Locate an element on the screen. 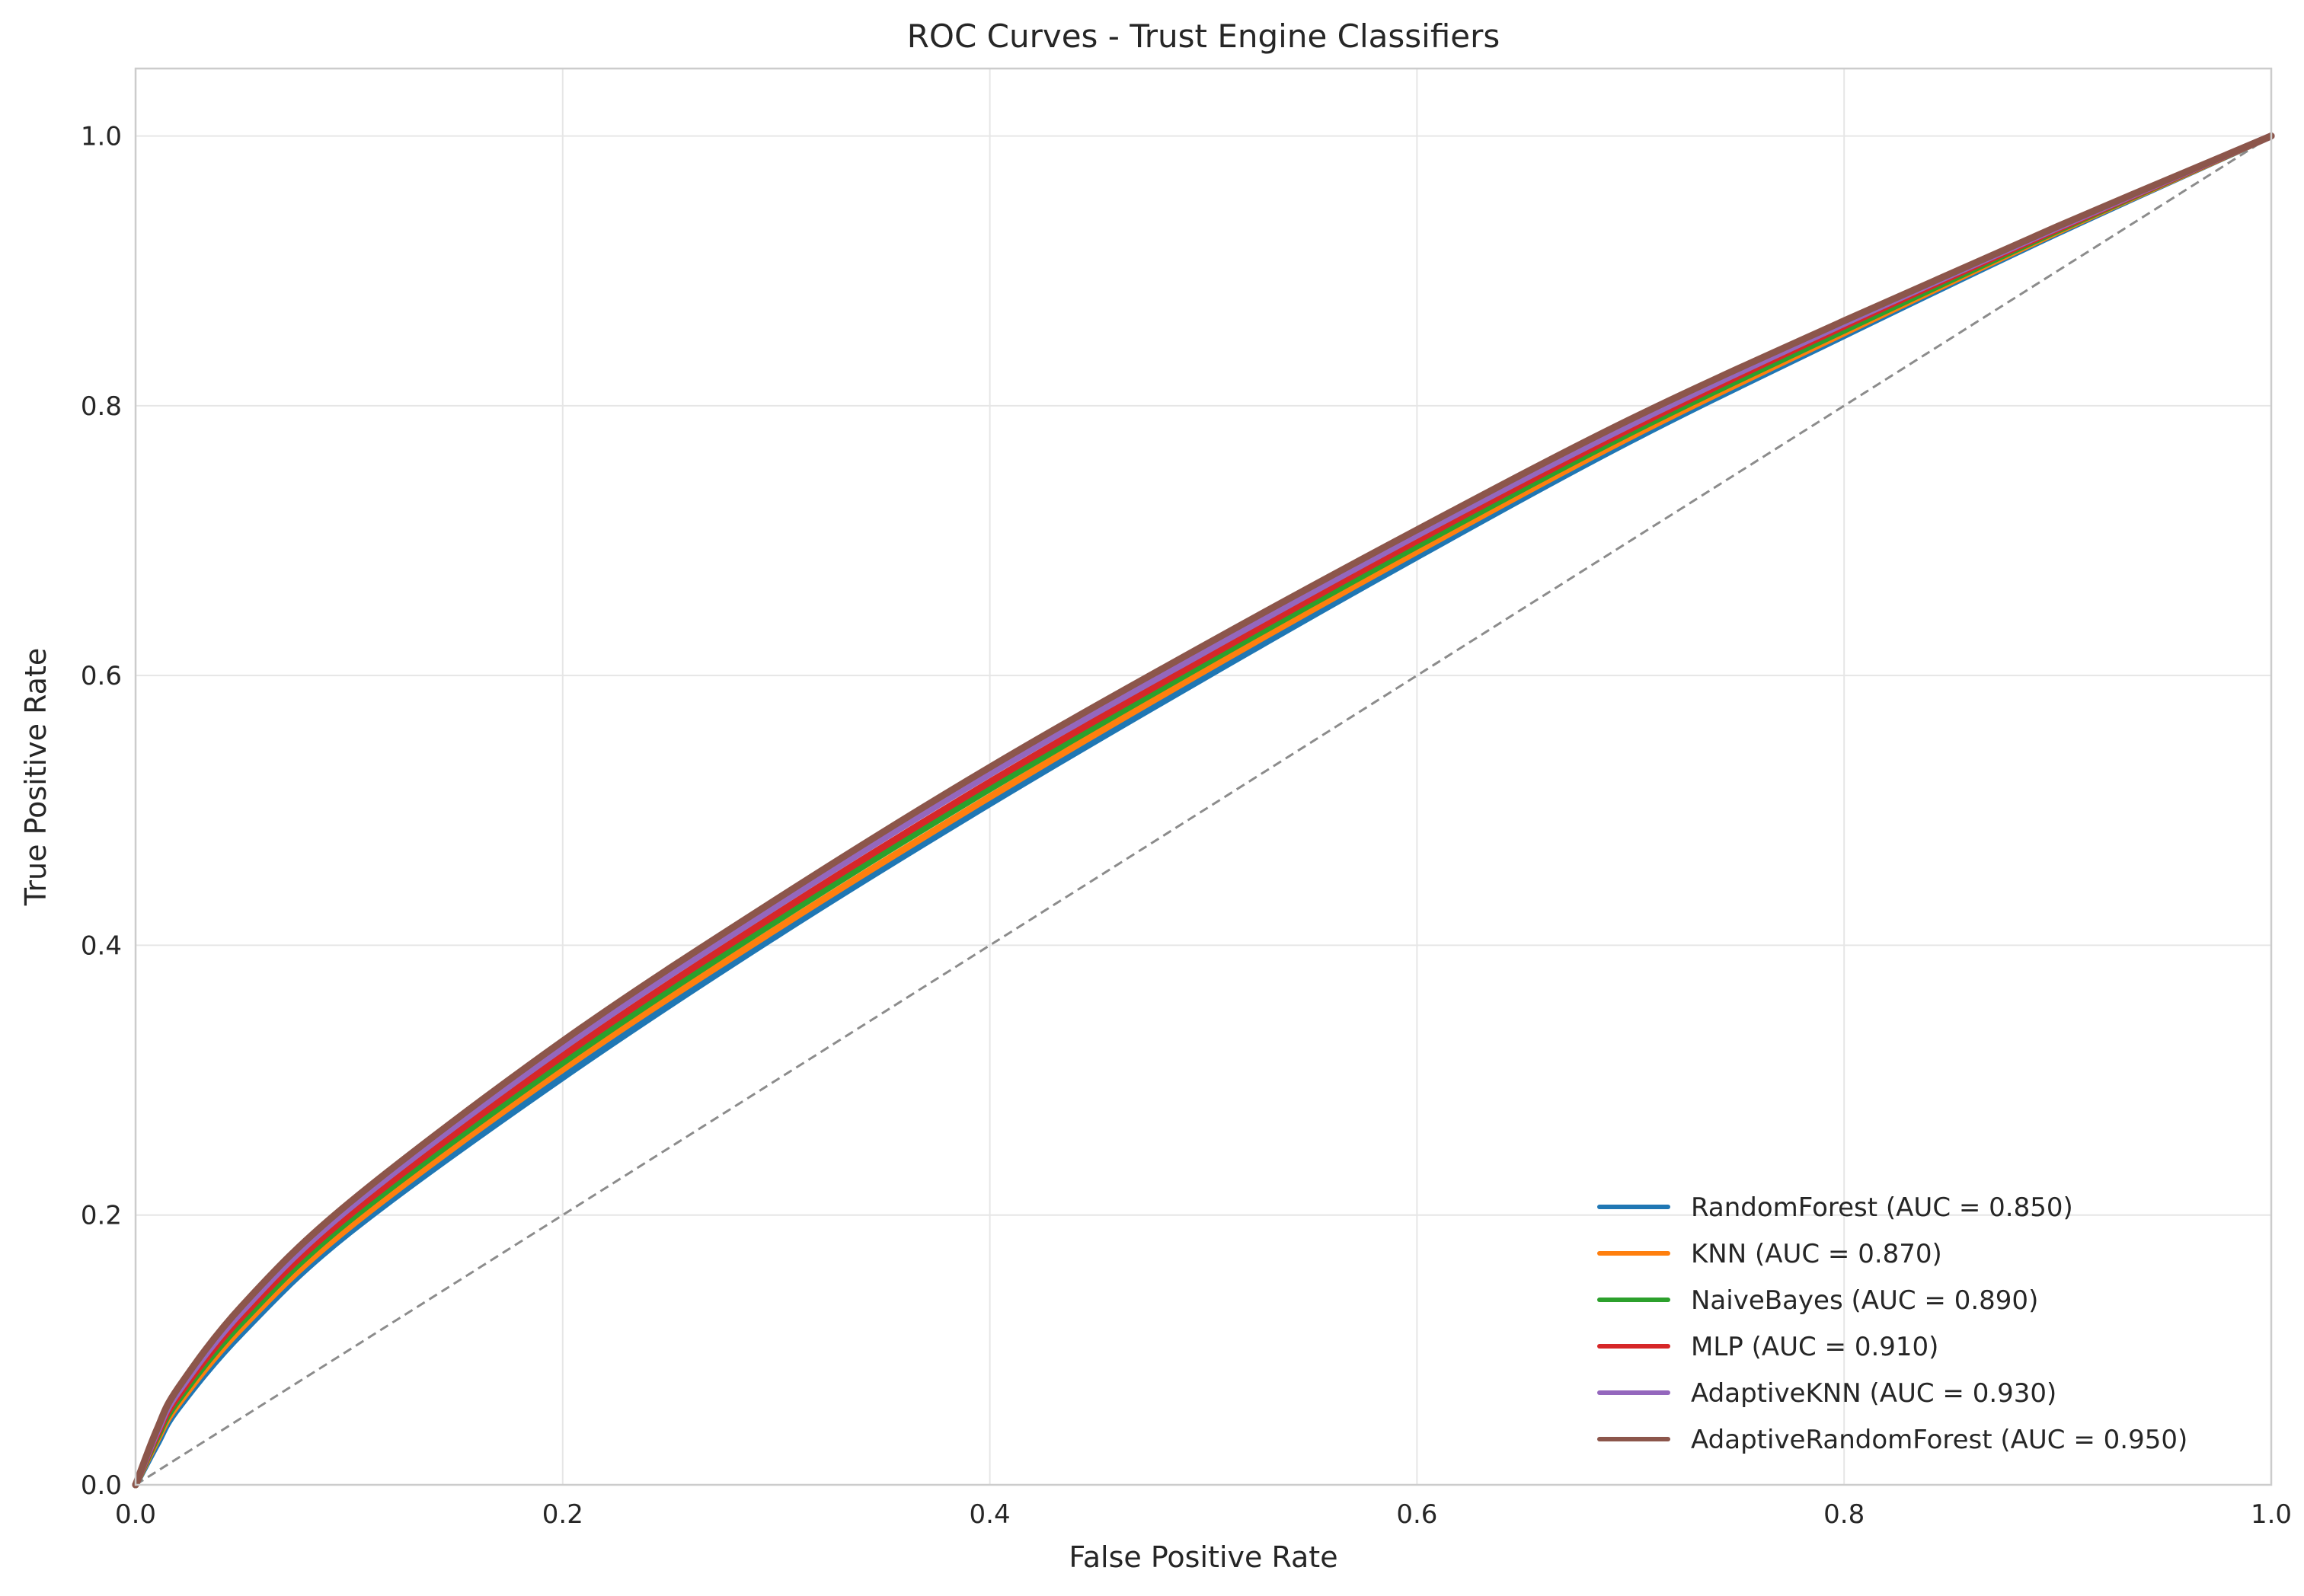 The width and height of the screenshot is (2304, 1596). x-tick-label: 0.6 is located at coordinates (1416, 1514).